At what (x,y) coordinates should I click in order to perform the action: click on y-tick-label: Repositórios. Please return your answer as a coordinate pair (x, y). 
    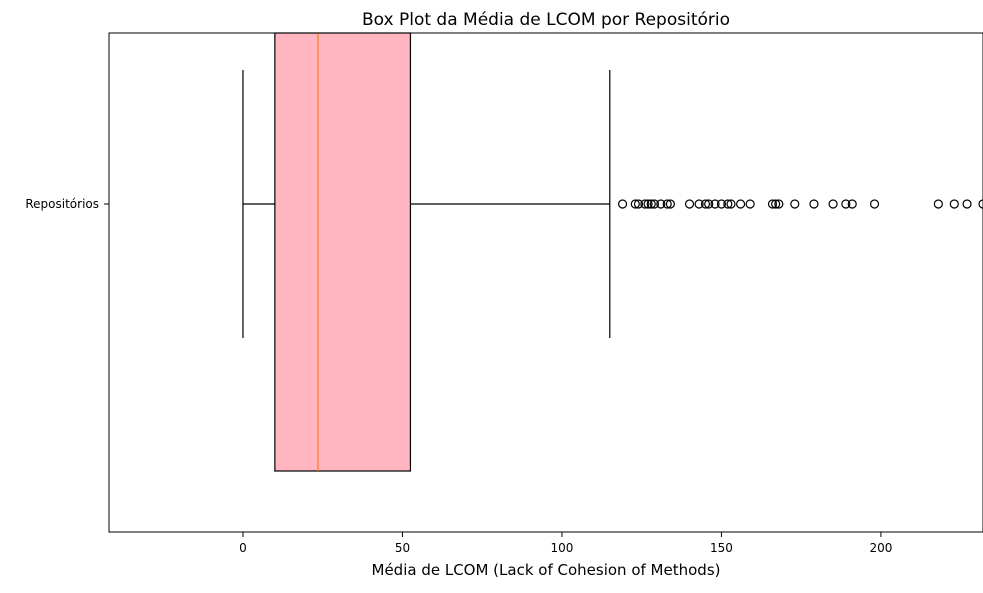
    Looking at the image, I should click on (62, 204).